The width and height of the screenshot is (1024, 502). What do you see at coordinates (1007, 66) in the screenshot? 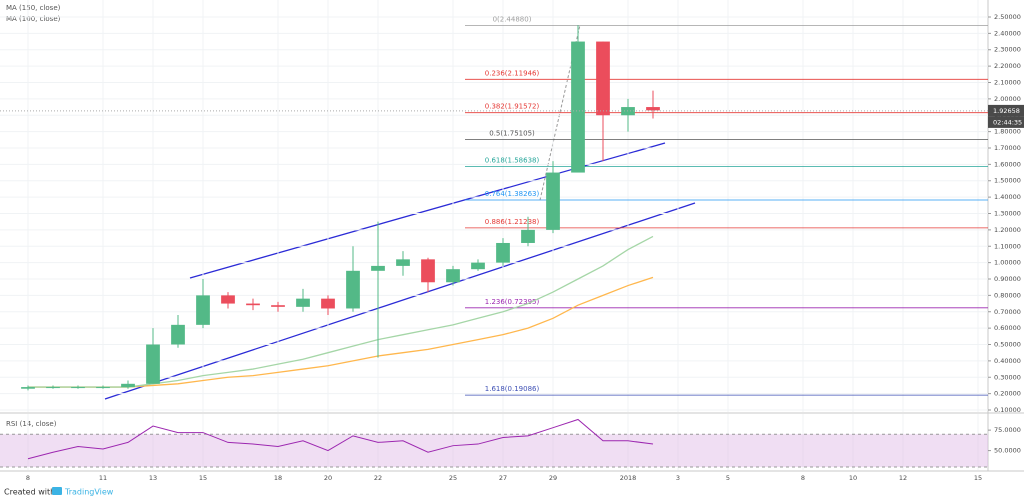
I see `y-tick-label: 2.20000` at bounding box center [1007, 66].